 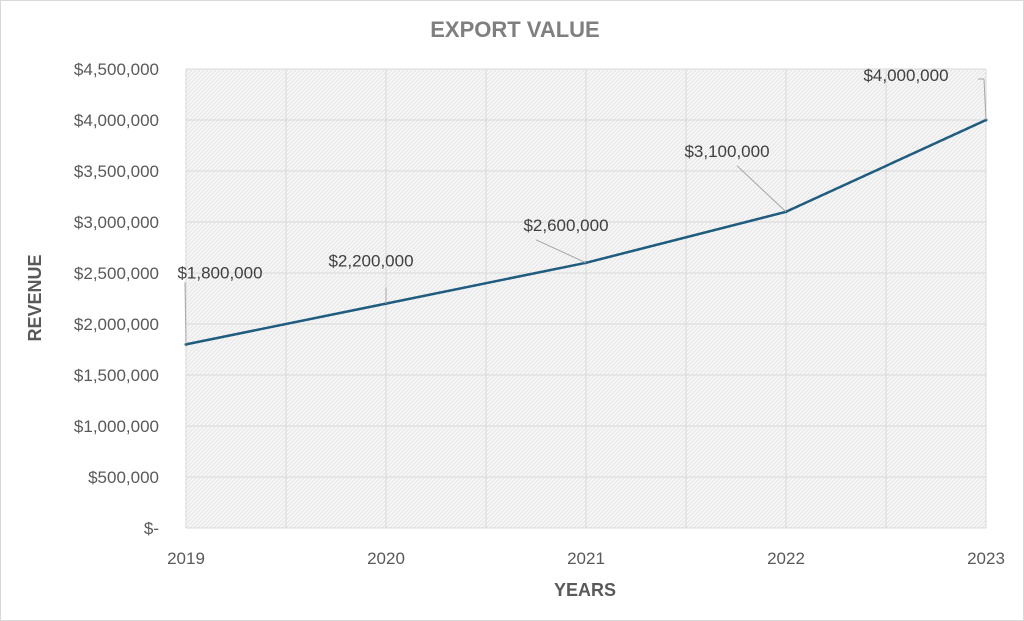 I want to click on y-tick-label: $1,500,000, so click(x=116, y=375).